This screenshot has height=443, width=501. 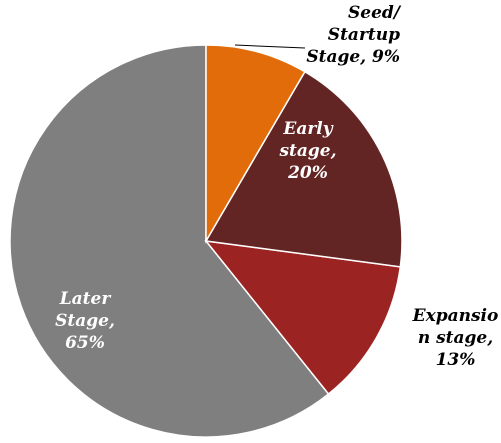 I want to click on data-label: Seed/ Startup Stage, 9%, so click(x=353, y=35).